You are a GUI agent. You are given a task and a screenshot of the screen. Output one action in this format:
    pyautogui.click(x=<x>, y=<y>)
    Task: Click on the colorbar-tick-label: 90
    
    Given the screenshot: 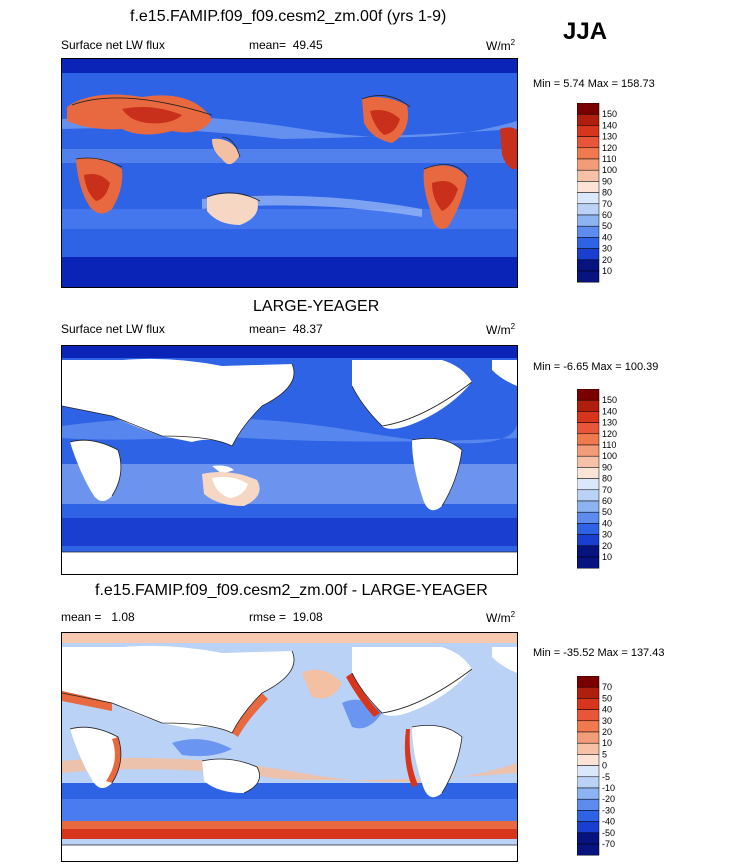 What is the action you would take?
    pyautogui.click(x=607, y=181)
    